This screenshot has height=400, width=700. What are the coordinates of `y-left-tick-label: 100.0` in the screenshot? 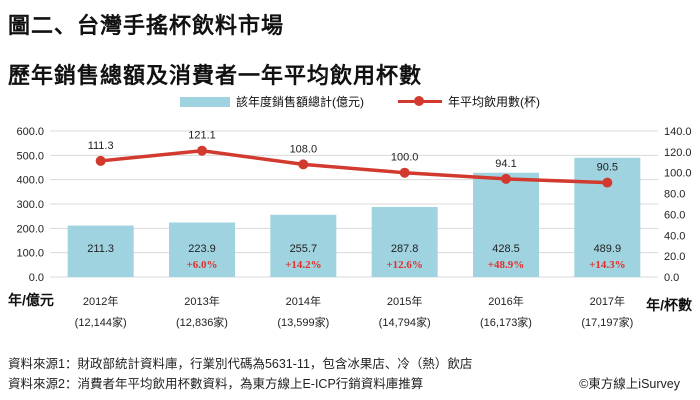 It's located at (30, 254).